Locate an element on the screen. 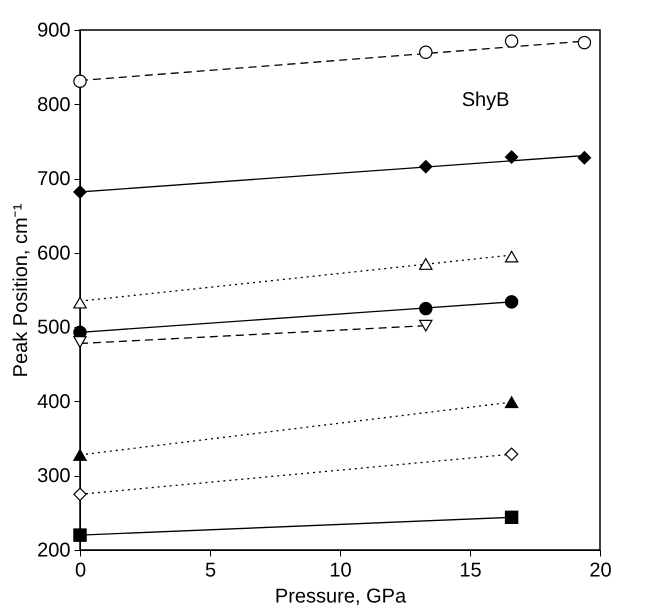 This screenshot has height=614, width=658. y-tick-label: 800 is located at coordinates (53, 105).